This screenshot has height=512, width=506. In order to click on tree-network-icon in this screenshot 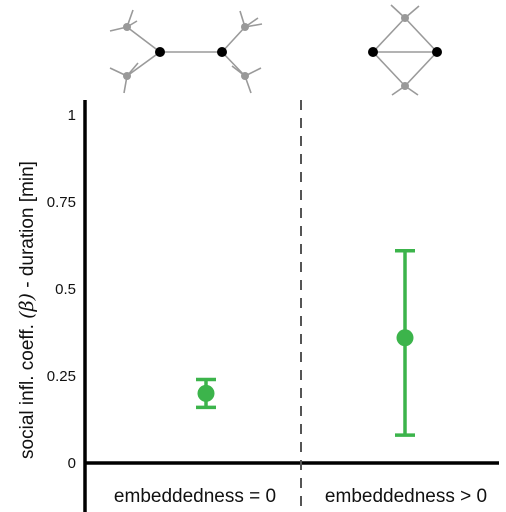, I will do `click(186, 51)`.